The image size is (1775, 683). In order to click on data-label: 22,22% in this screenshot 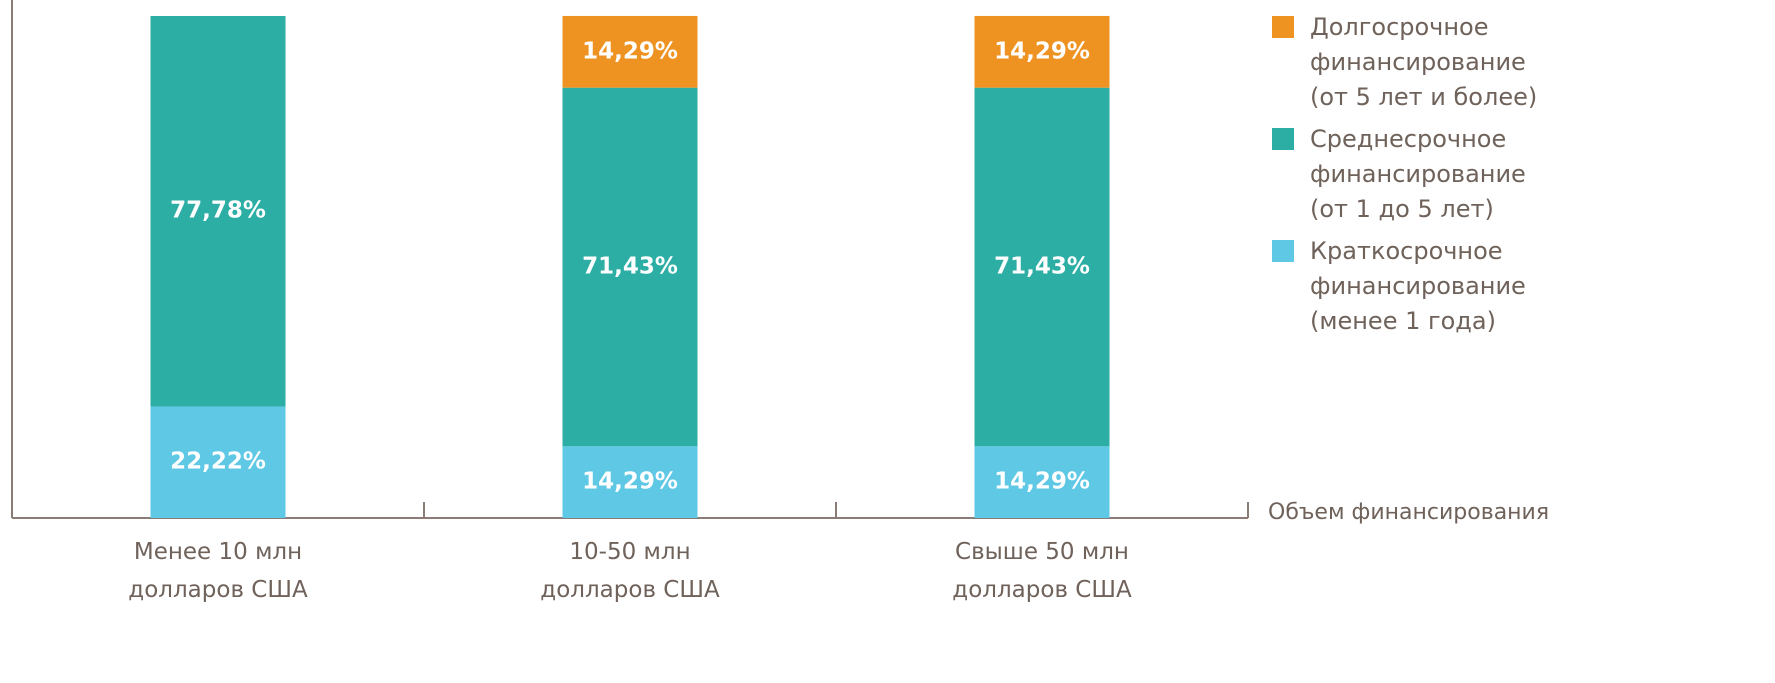, I will do `click(218, 462)`.